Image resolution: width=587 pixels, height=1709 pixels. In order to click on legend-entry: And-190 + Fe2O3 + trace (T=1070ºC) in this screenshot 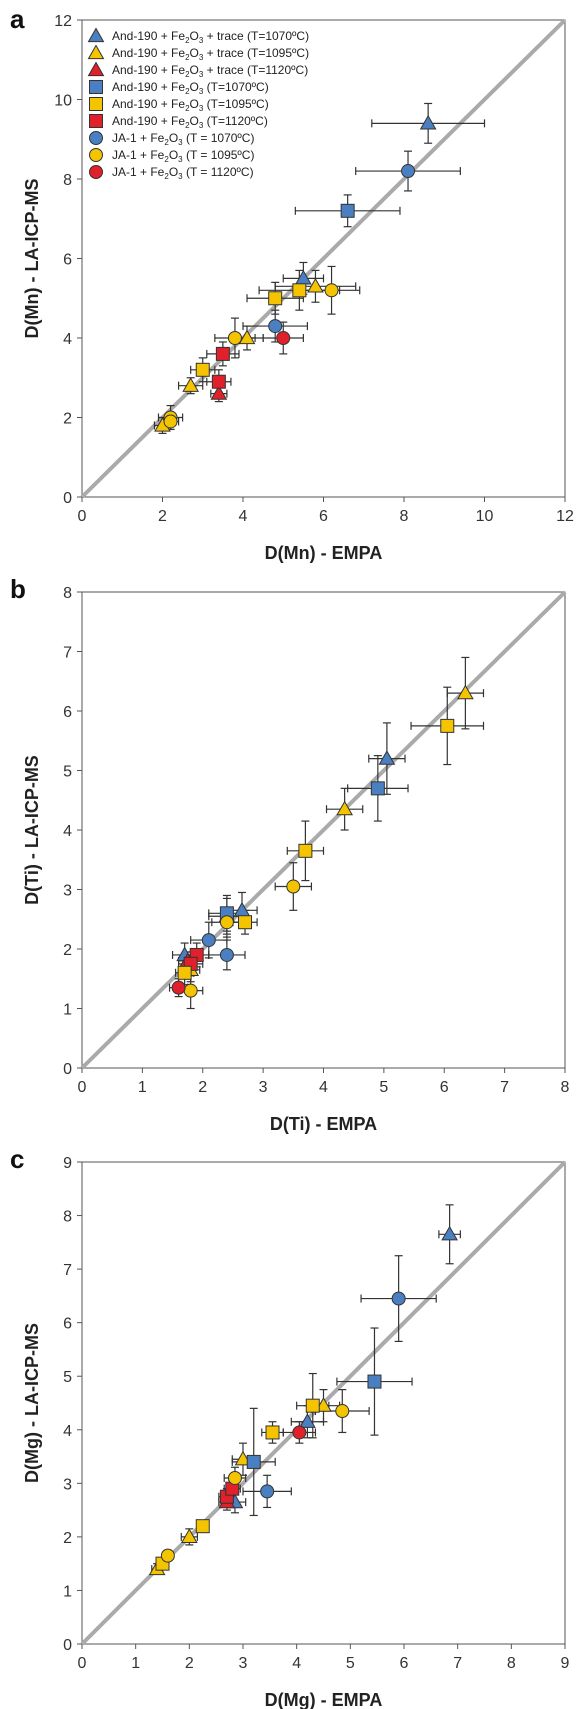, I will do `click(210, 37)`.